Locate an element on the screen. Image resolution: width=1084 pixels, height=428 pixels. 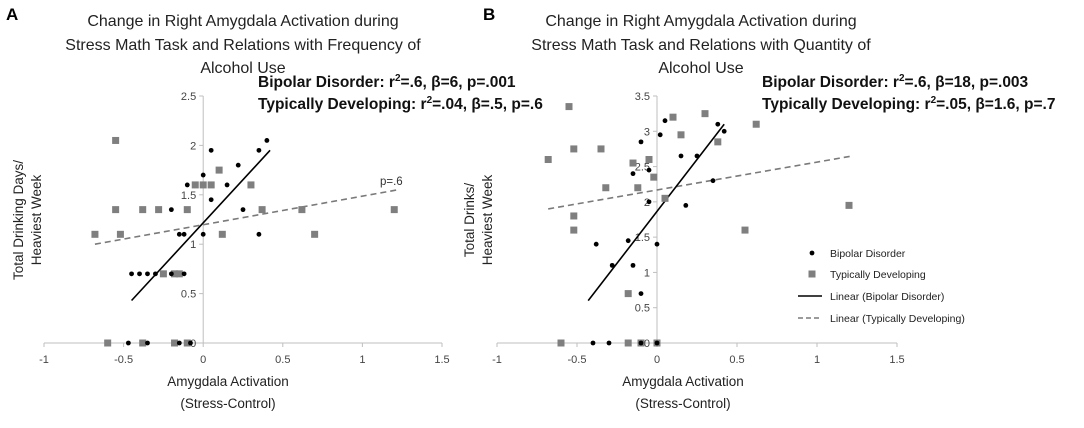
y-tick-label: 3 is located at coordinates (647, 132).